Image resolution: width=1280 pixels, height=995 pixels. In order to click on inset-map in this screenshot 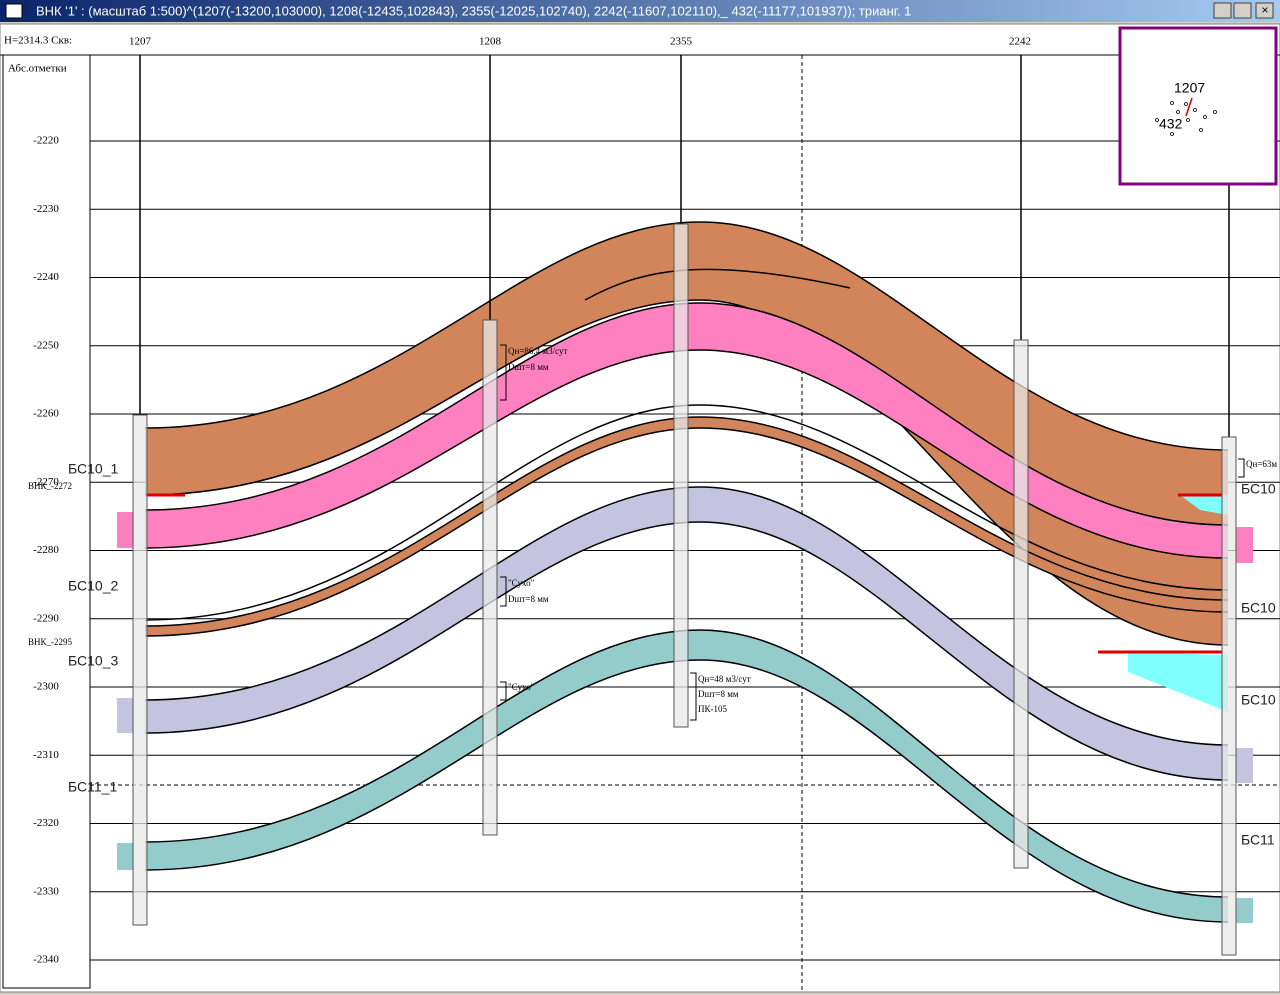, I will do `click(1198, 106)`.